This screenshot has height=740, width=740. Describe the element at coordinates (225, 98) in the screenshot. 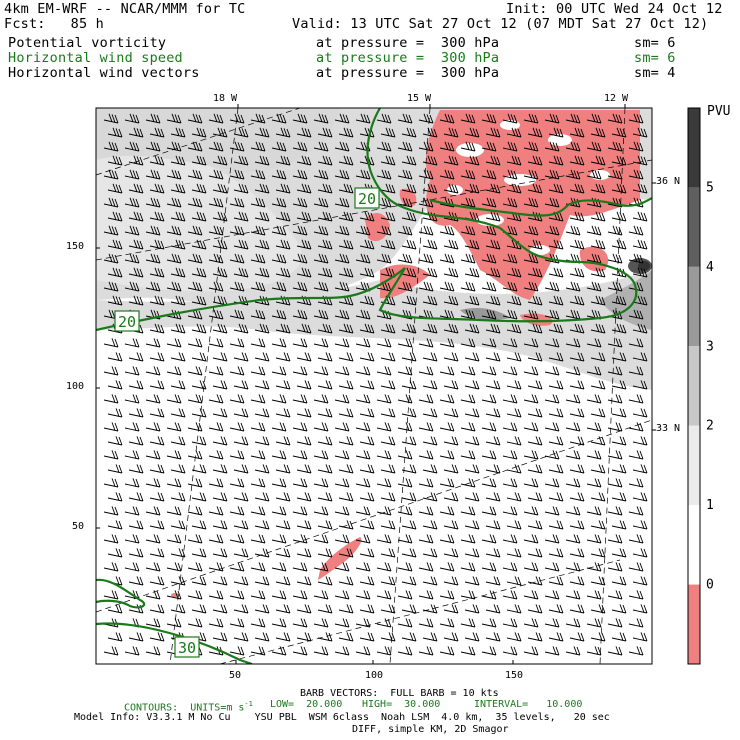

I see `lon-label-18w: 18 W` at that location.